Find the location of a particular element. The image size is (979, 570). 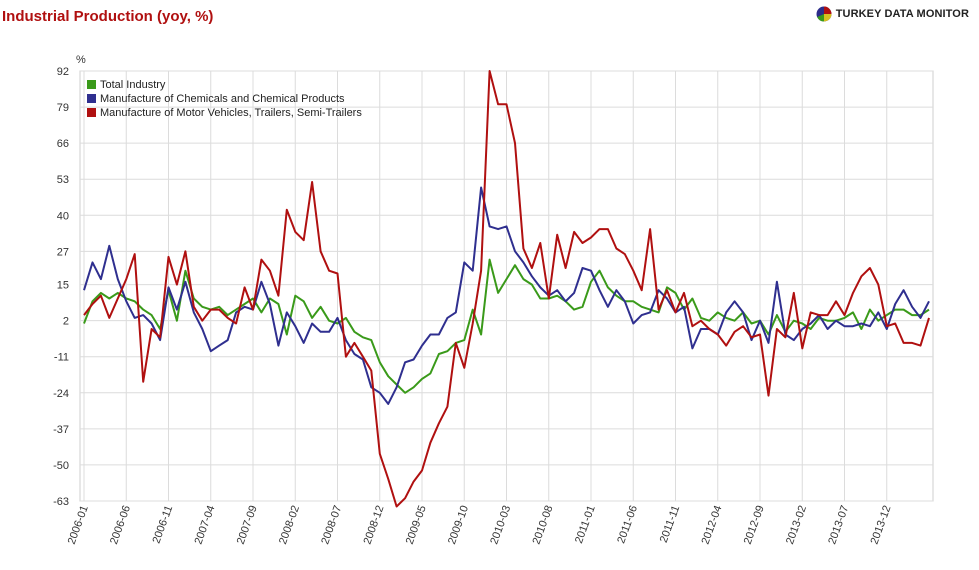

legend-label: Total Industry is located at coordinates (133, 85).